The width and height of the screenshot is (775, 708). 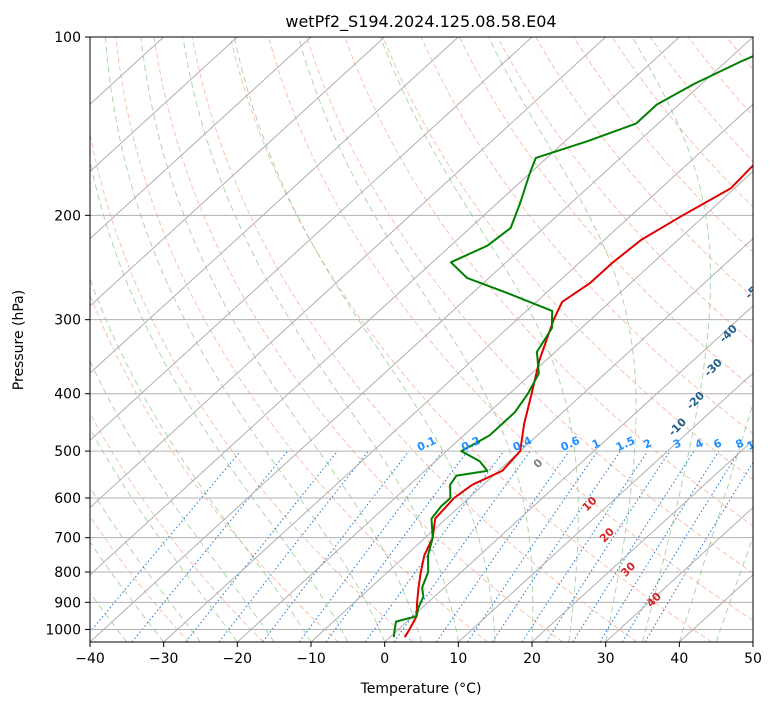 What do you see at coordinates (67, 334) in the screenshot?
I see `y-axis-ticks: 100 200 300 400 500 600 700 800 900 1000` at bounding box center [67, 334].